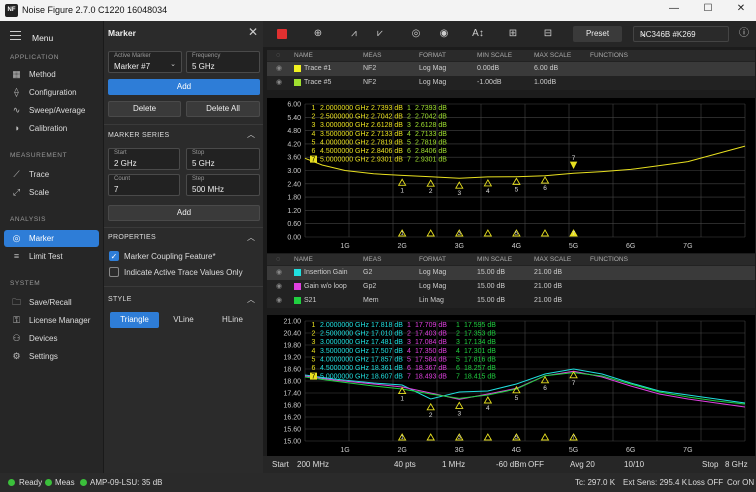  Describe the element at coordinates (511, 69) in the screenshot. I see `table-row: ◉ Trace #1 NF2 Log Mag 0.00dB 6.00 dB` at that location.